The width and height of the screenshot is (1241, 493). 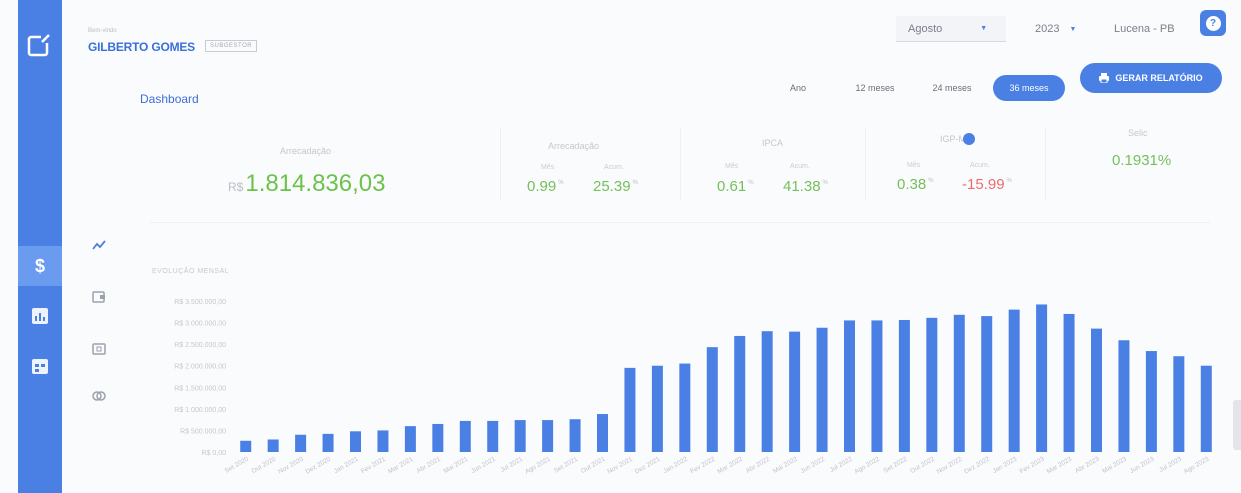 I want to click on calendar-icon, so click(x=40, y=366).